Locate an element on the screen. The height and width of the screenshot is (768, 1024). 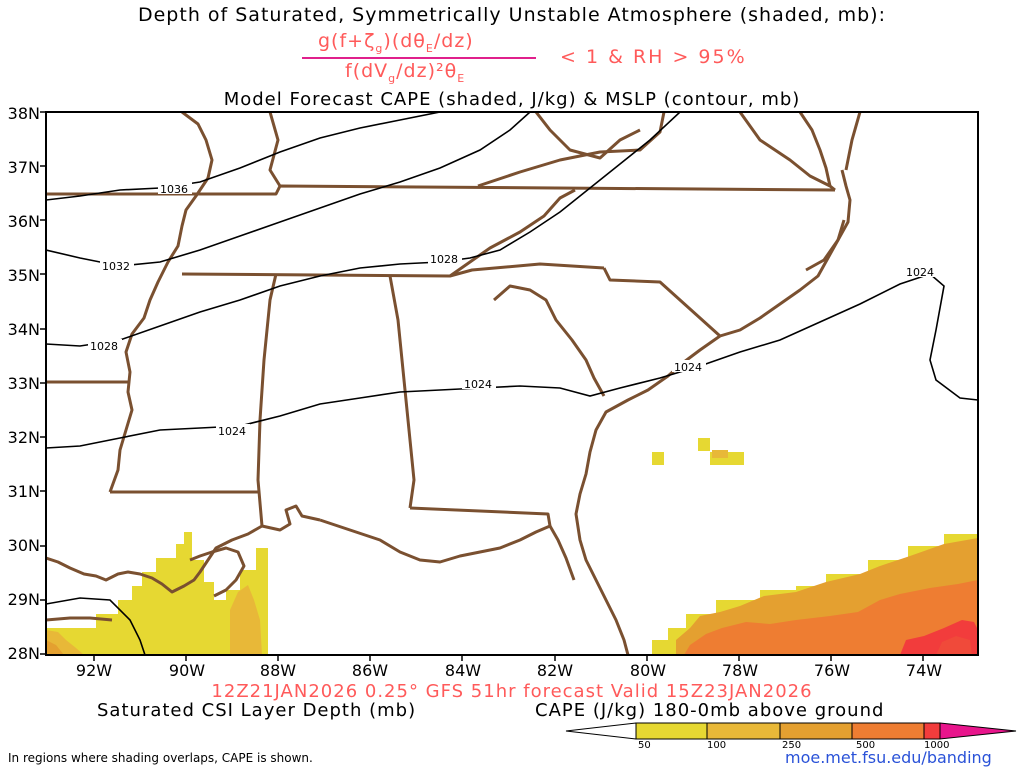
cape-label: CAPE (J/kg) 180-0mb above ground is located at coordinates (710, 710).